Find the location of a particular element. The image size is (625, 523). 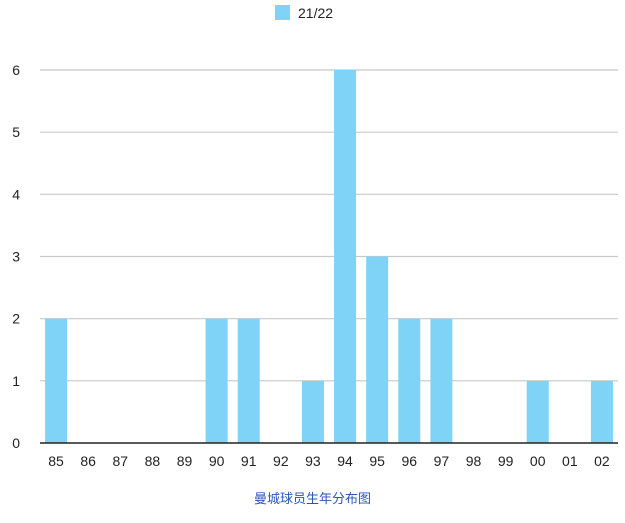

x-tick-label: 97 is located at coordinates (442, 461).